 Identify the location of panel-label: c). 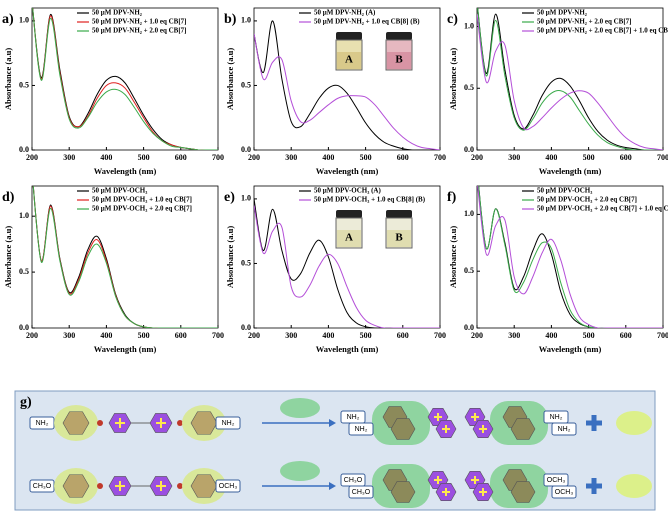
(452, 19).